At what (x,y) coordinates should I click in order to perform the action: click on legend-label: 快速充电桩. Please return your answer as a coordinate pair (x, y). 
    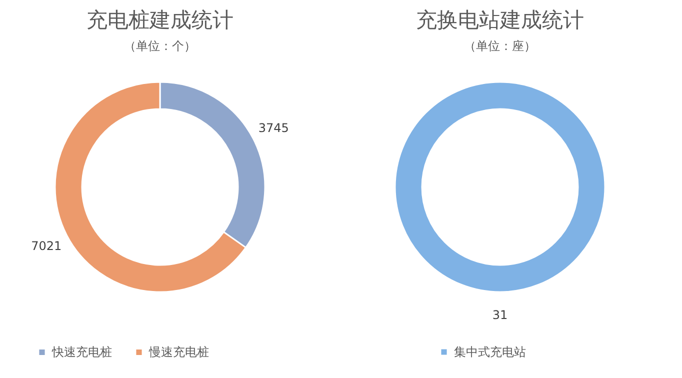
    Looking at the image, I should click on (81, 352).